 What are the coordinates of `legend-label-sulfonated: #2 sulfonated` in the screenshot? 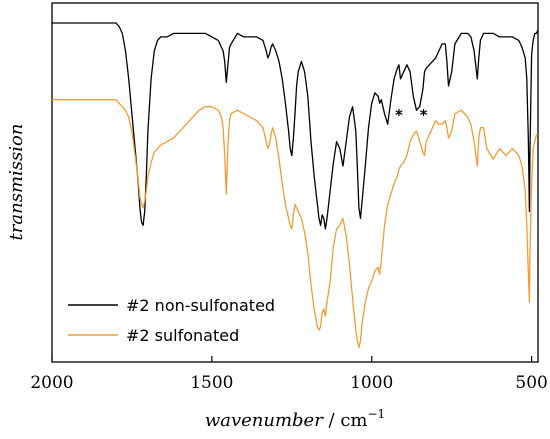 It's located at (182, 335).